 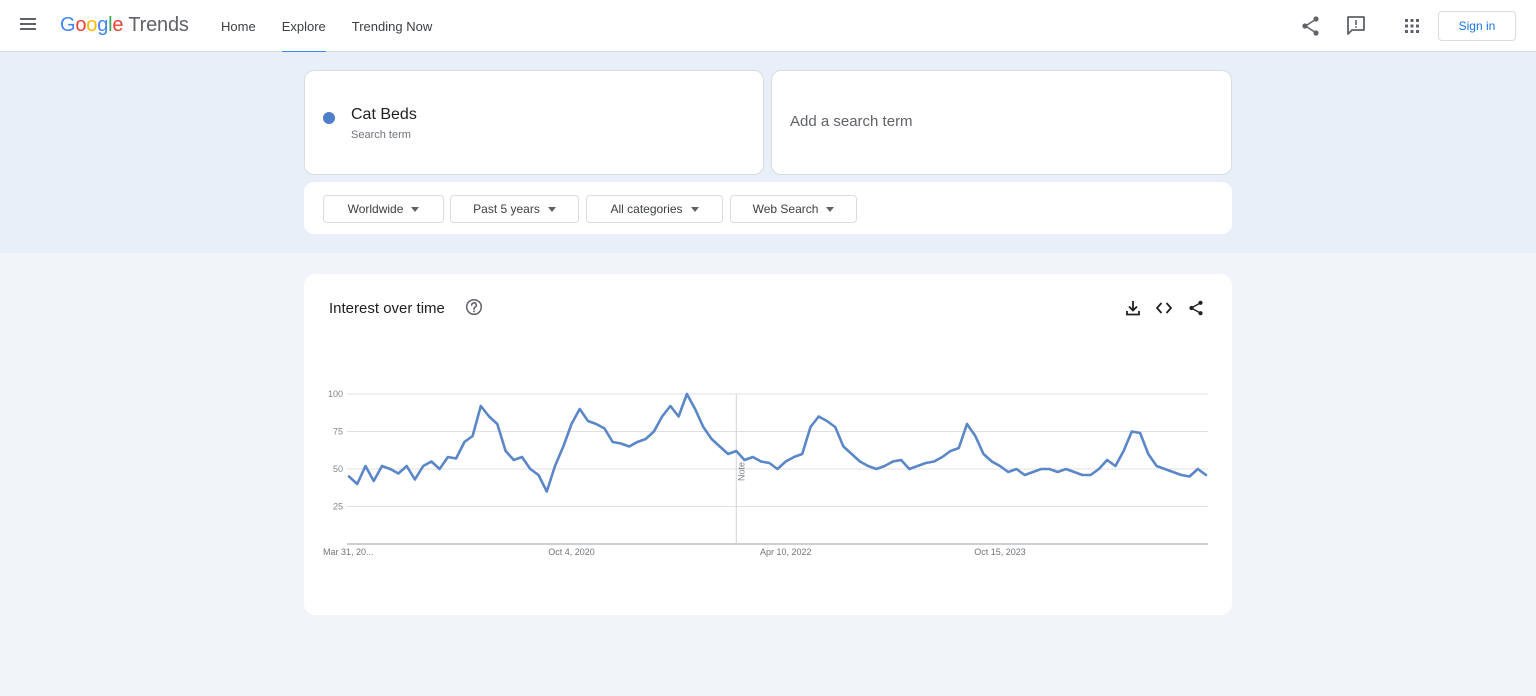 I want to click on add-term-card, so click(x=1001, y=122).